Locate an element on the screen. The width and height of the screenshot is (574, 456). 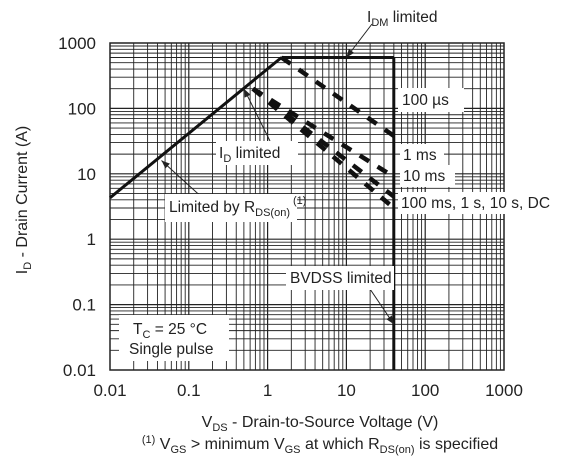
rds-pointer-head is located at coordinates (165, 164).